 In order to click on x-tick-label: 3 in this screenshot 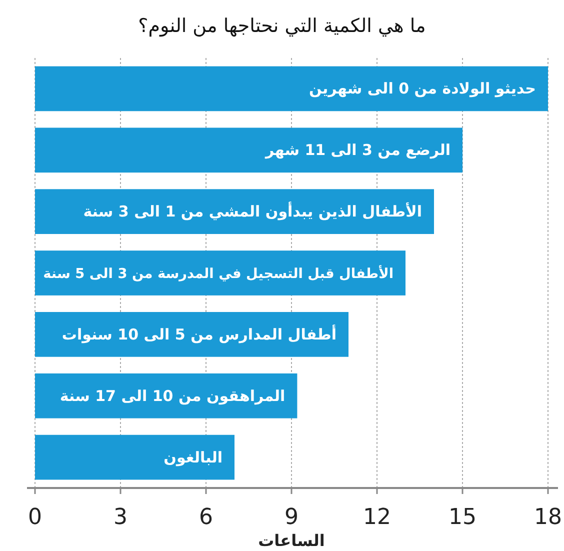, I will do `click(121, 517)`.